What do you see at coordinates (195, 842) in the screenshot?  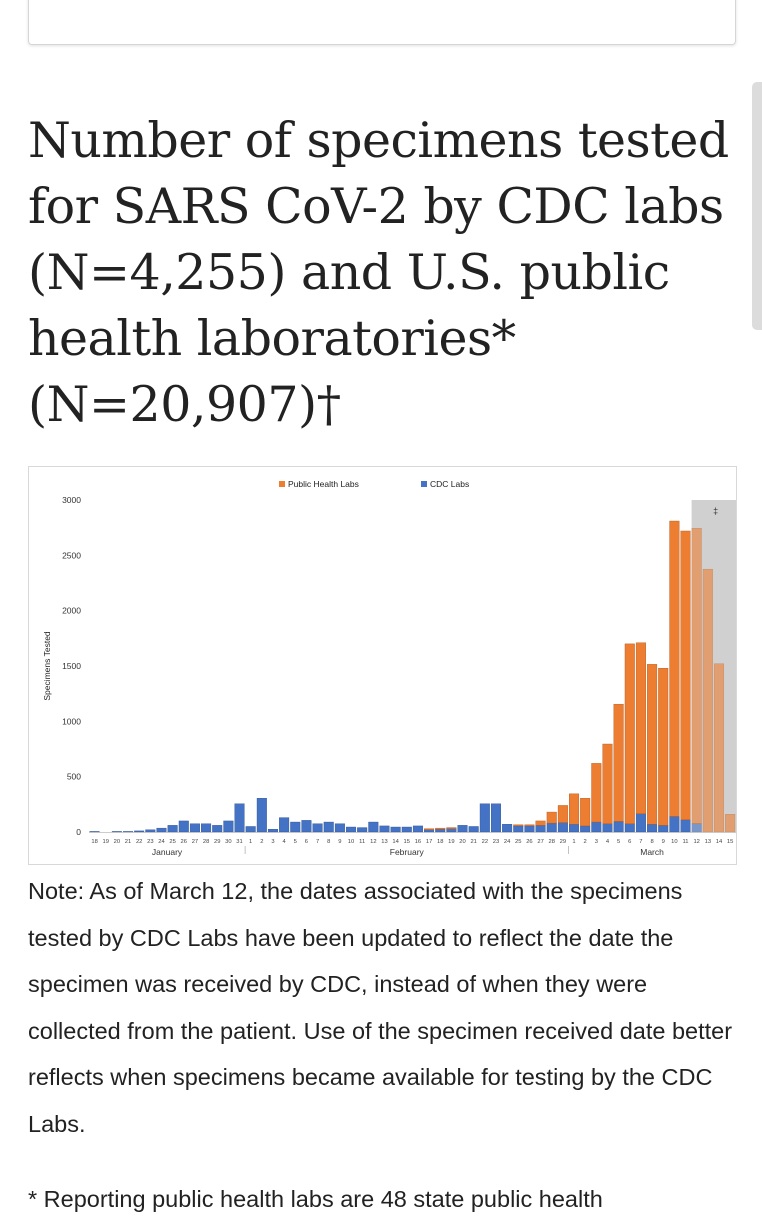 I see `x-tick-label: 27` at bounding box center [195, 842].